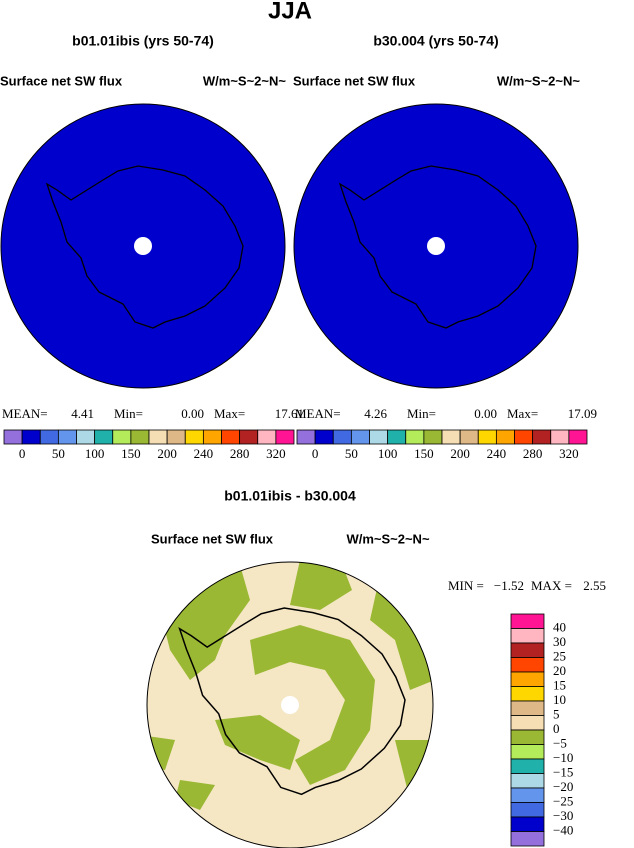  Describe the element at coordinates (556, 713) in the screenshot. I see `colorbar-label: 5` at that location.